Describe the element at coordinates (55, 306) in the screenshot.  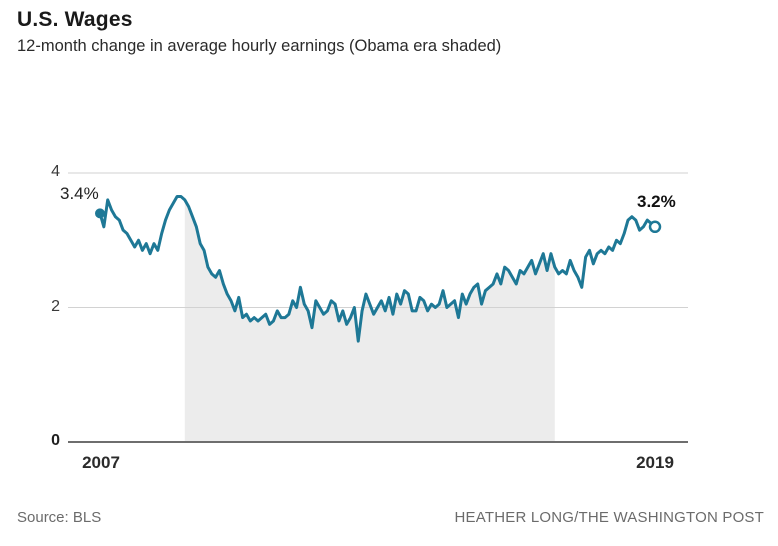
I see `y-tick-2: 2` at that location.